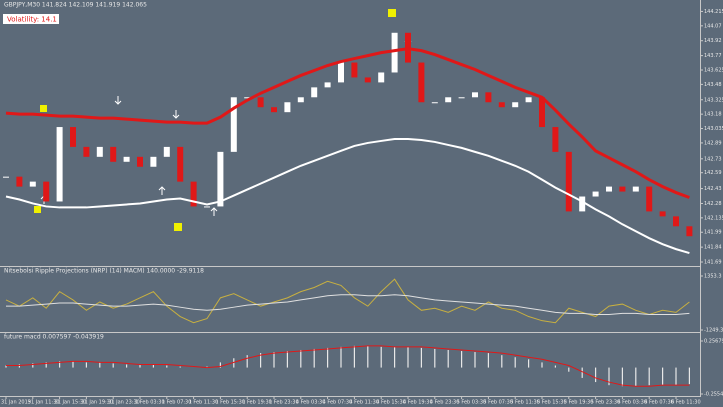  Describe the element at coordinates (713, 70) in the screenshot. I see `y-tick-label: 143.625` at that location.